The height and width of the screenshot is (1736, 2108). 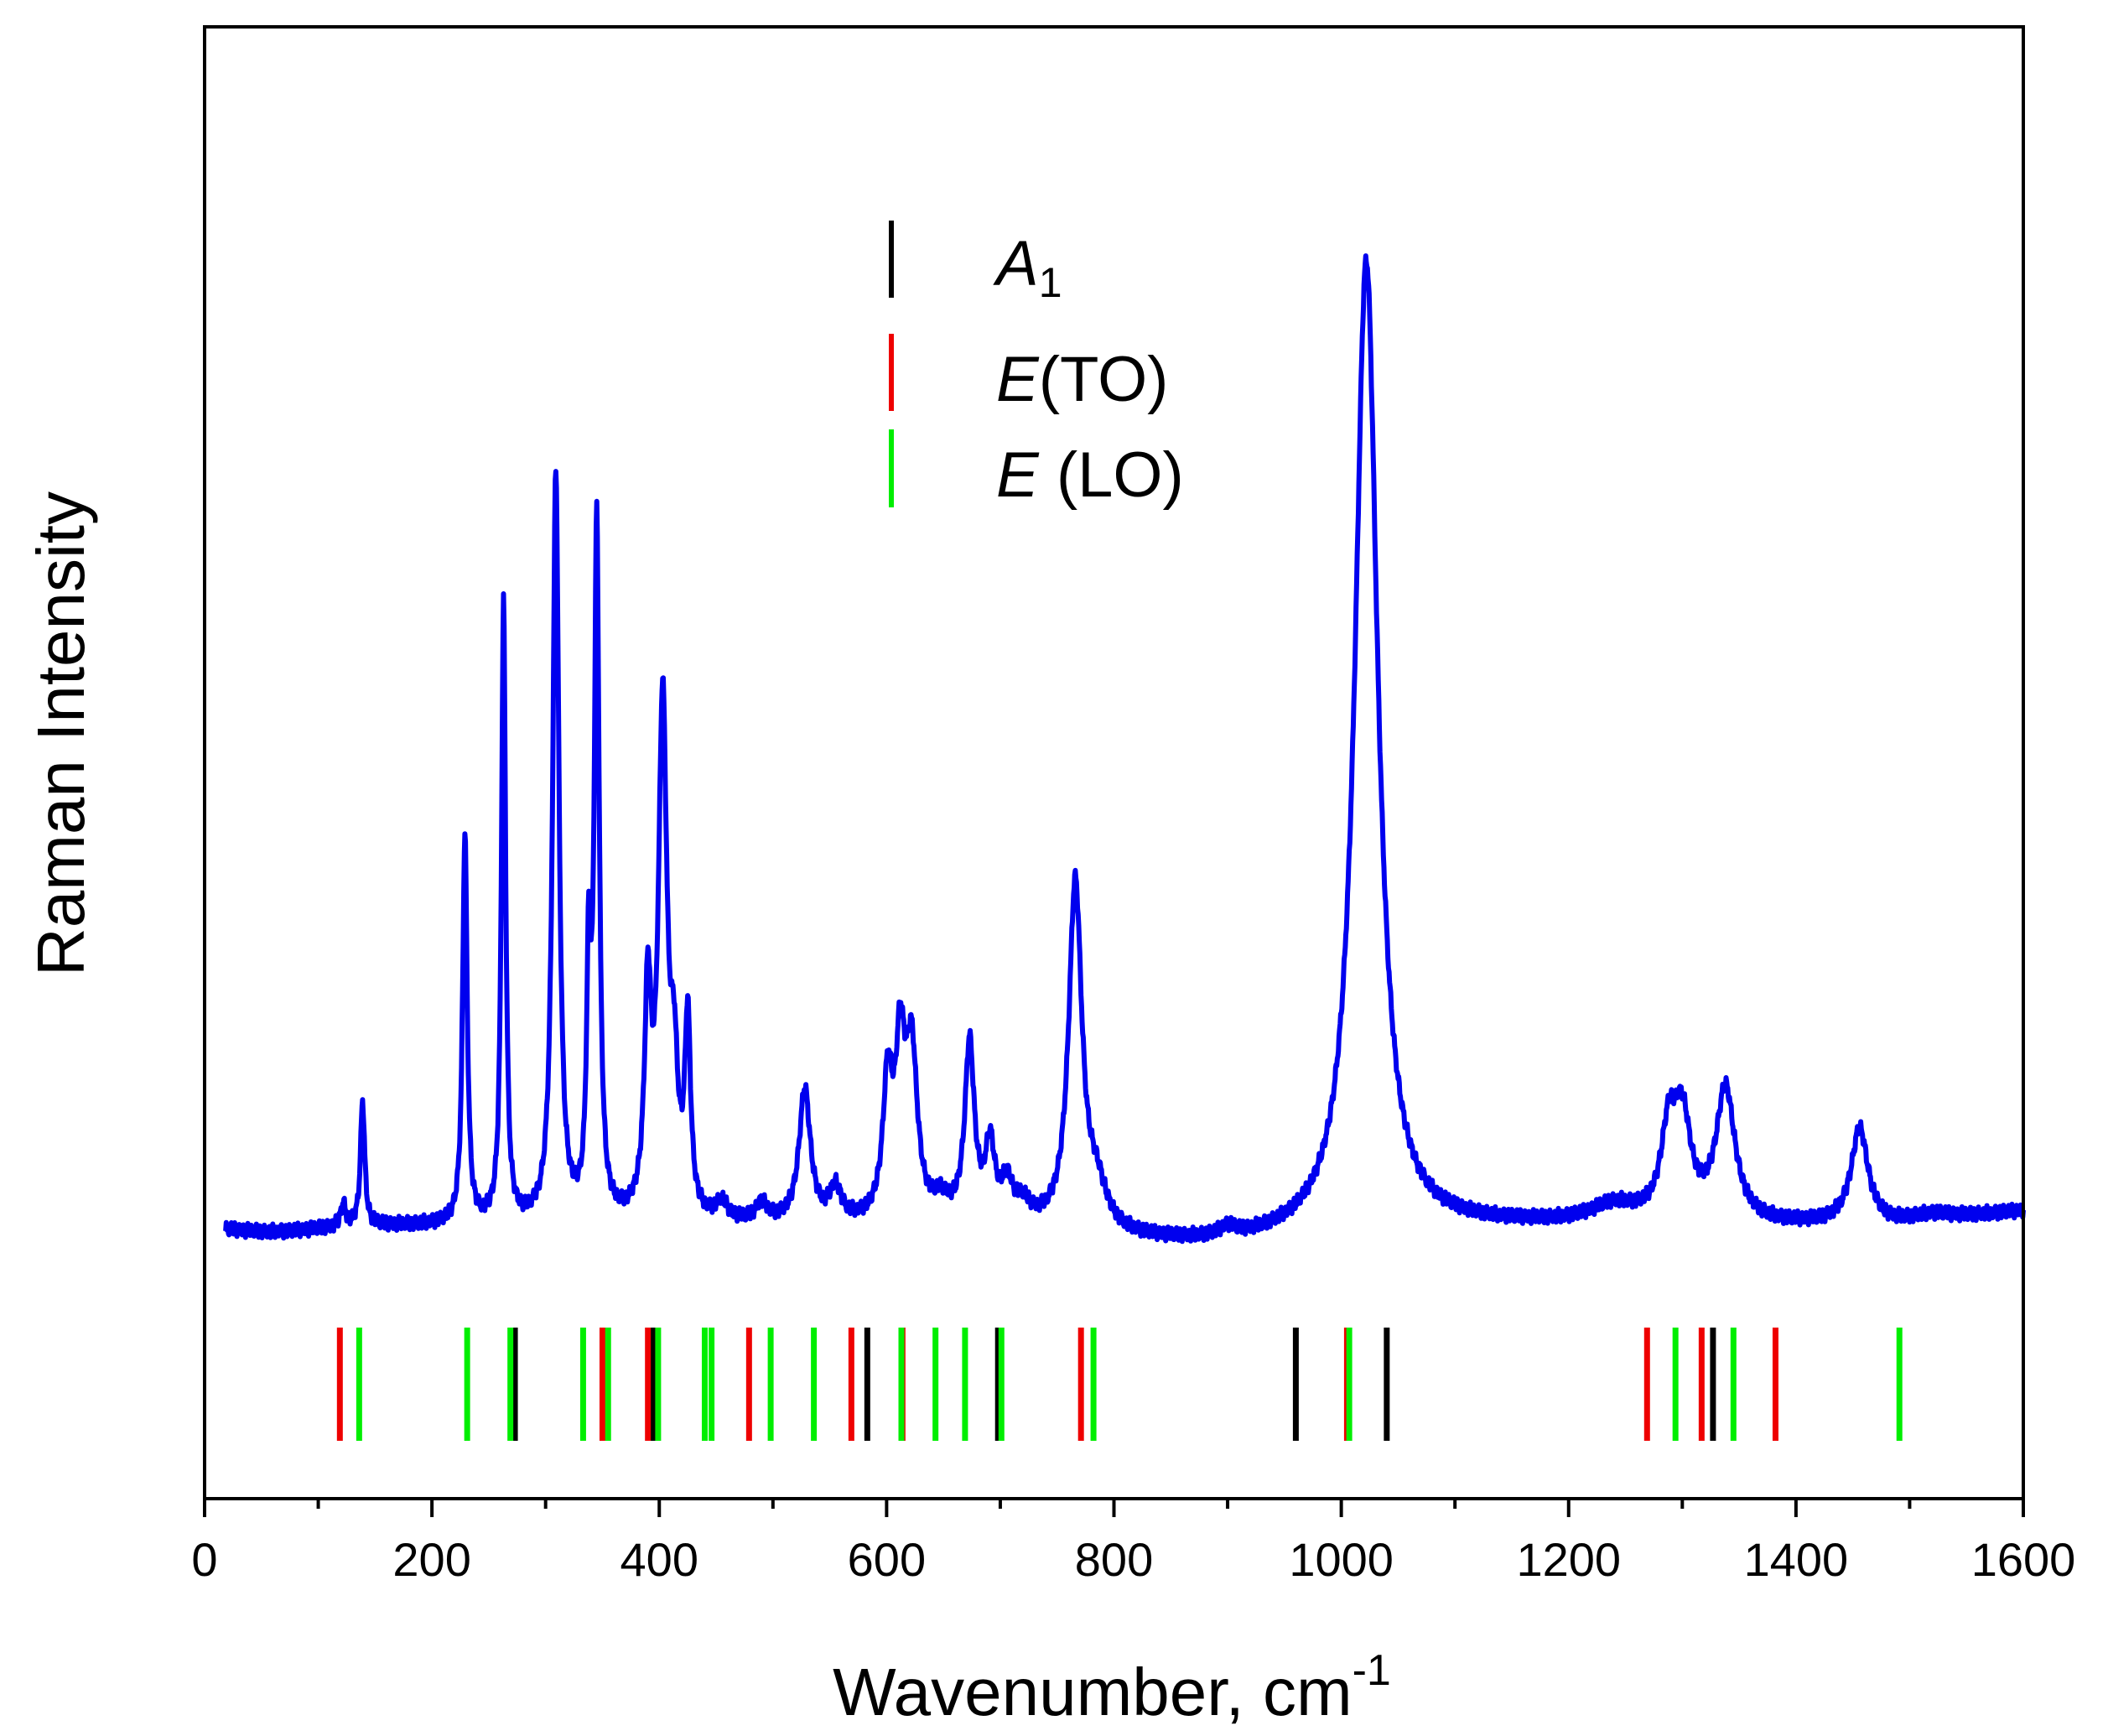 I want to click on x-tick-label: 1200, so click(x=1568, y=1560).